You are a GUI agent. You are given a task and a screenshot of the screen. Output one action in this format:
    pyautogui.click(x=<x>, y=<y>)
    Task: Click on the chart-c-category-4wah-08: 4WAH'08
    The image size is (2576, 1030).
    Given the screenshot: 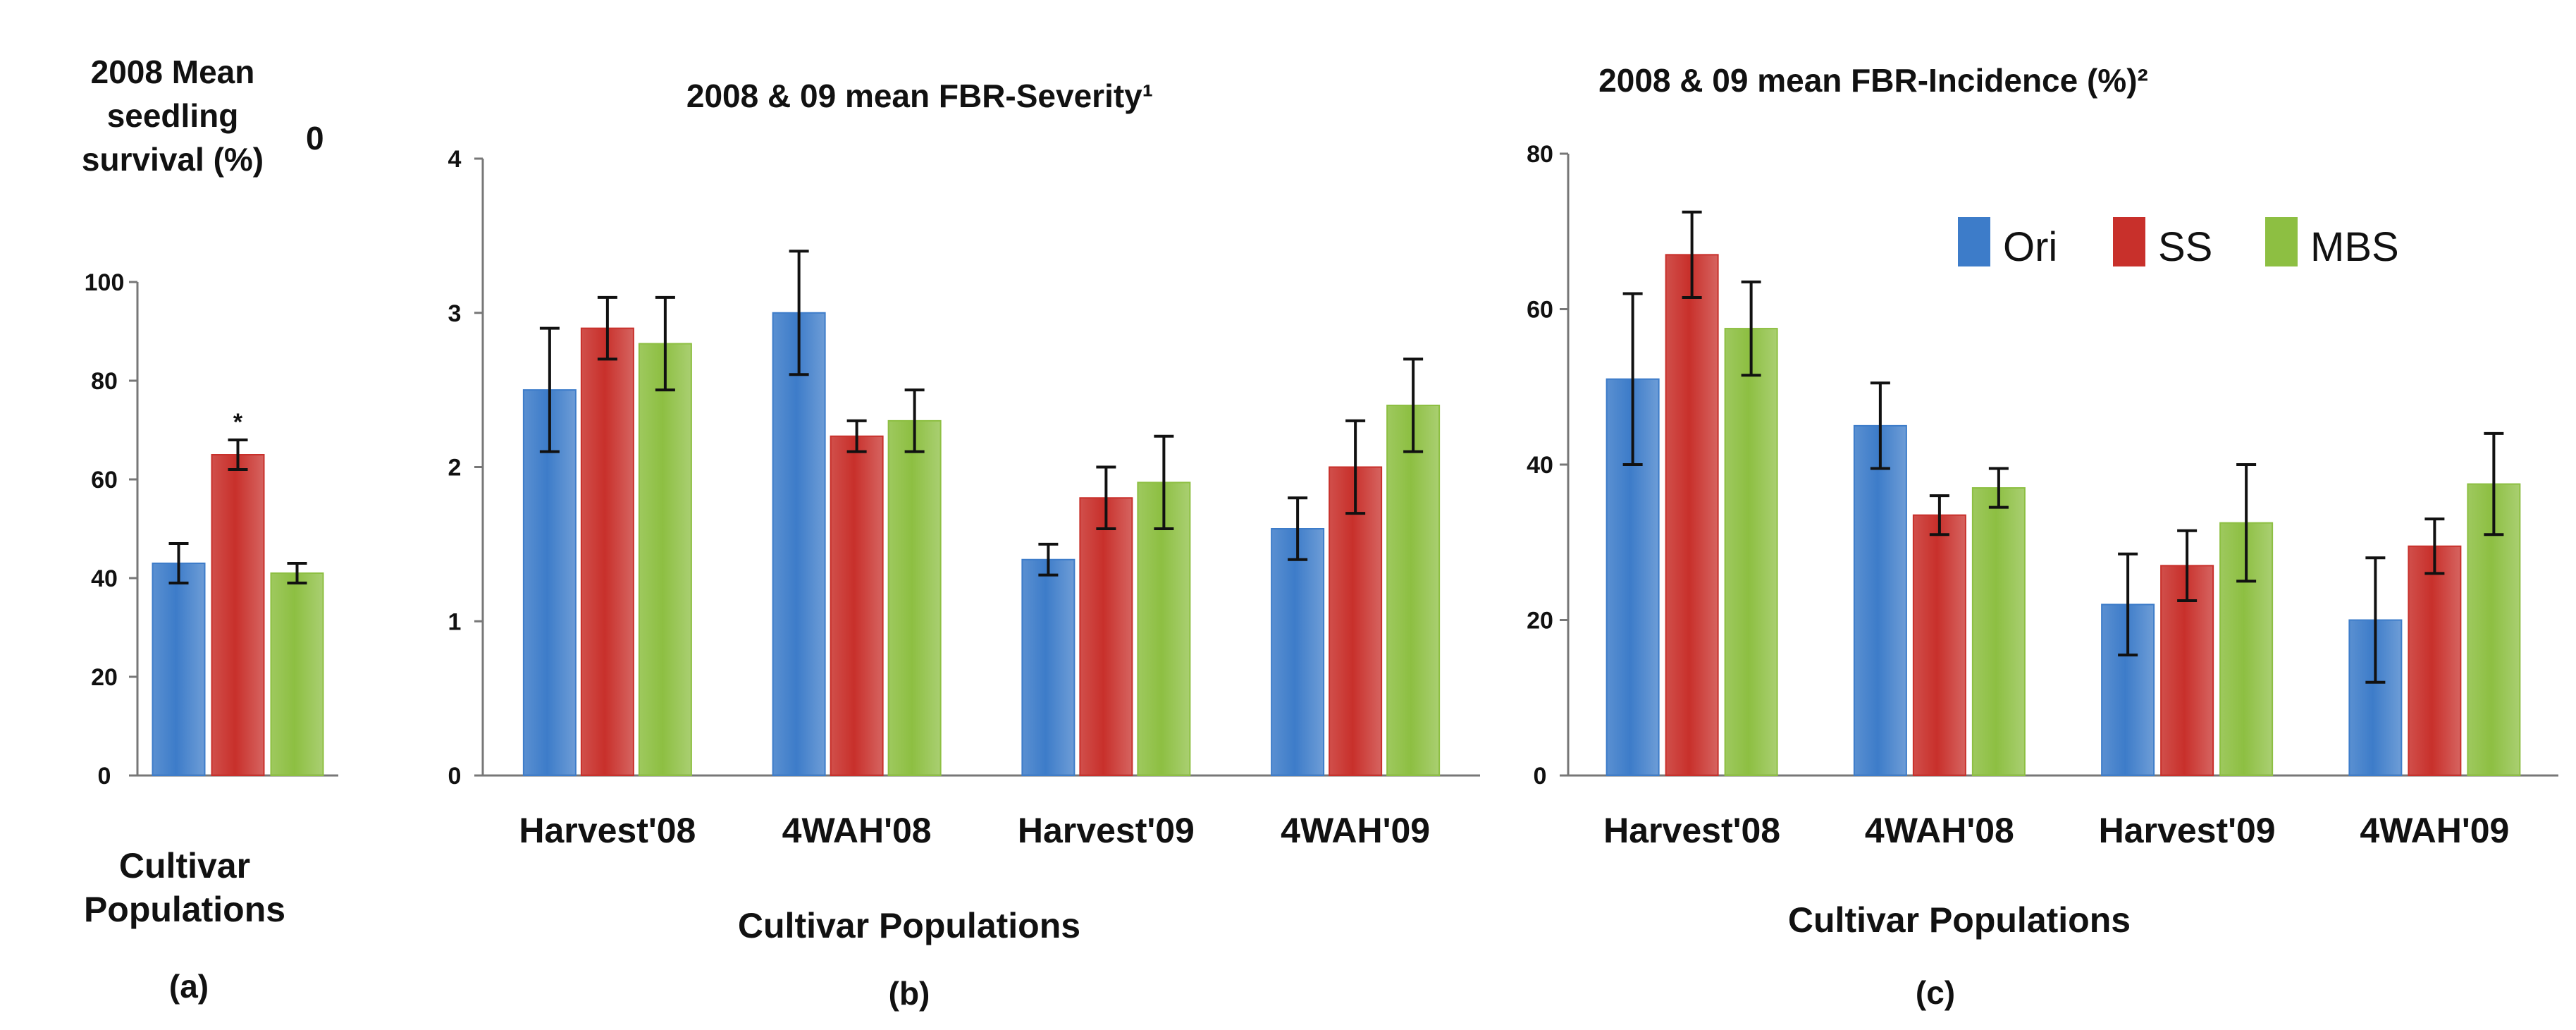 What is the action you would take?
    pyautogui.click(x=1940, y=830)
    